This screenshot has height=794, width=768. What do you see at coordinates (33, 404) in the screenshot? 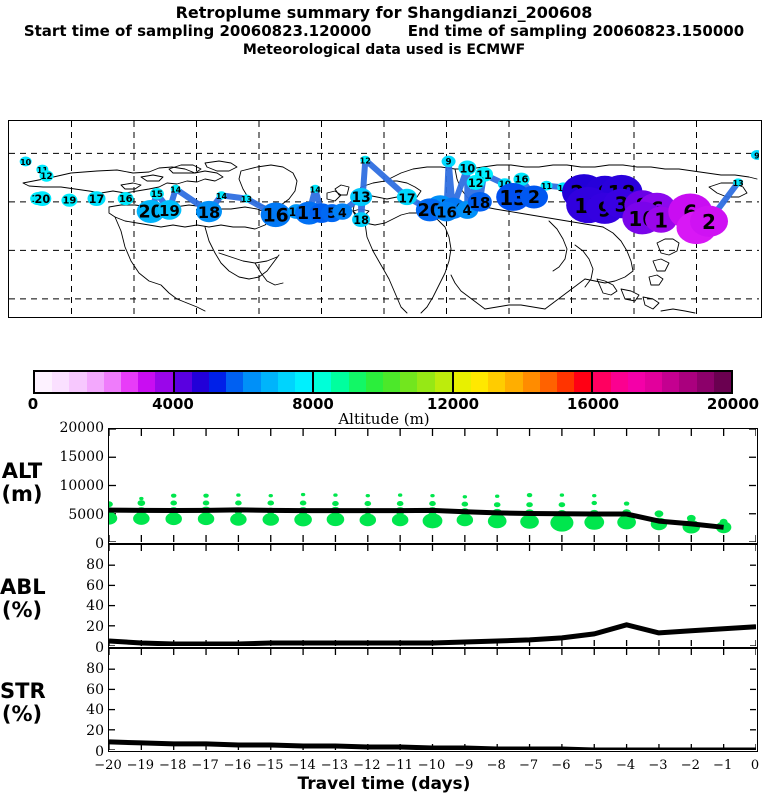
I see `colorbar-tick-0: 0` at bounding box center [33, 404].